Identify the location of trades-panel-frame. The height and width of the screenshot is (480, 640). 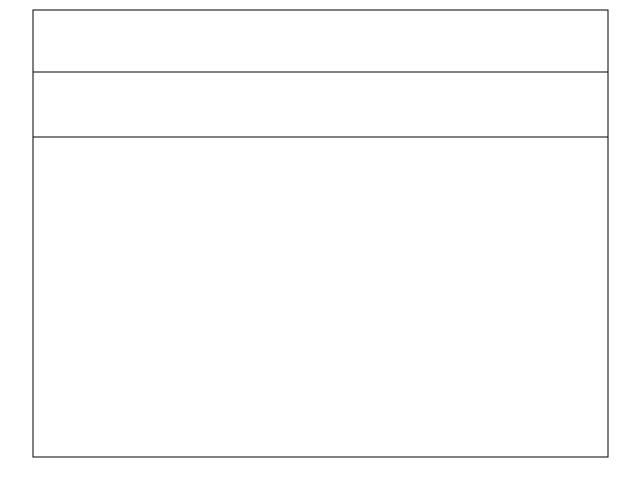
(320, 104).